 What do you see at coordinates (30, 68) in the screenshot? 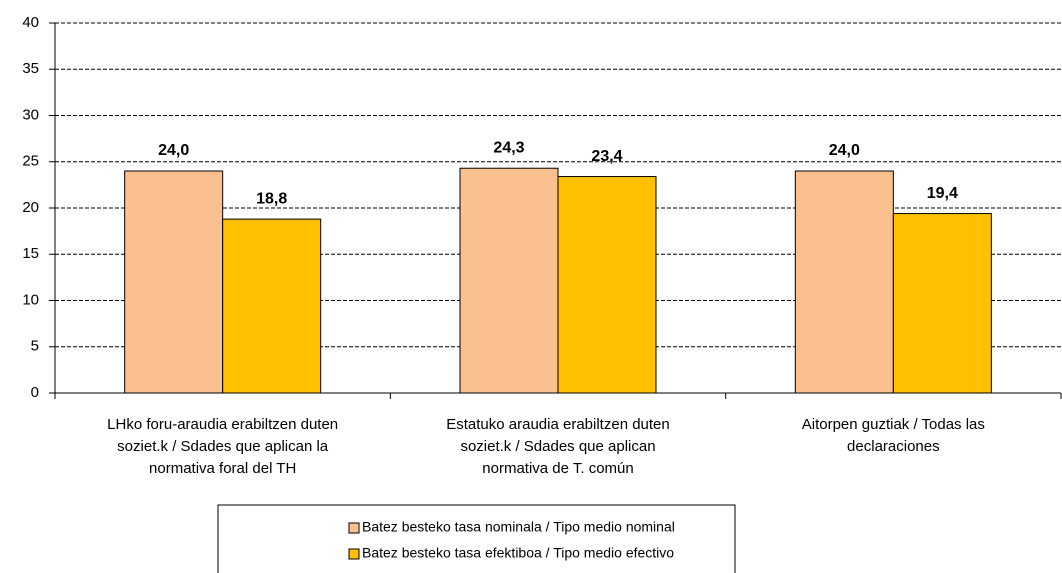
I see `y-tick-label: 35` at bounding box center [30, 68].